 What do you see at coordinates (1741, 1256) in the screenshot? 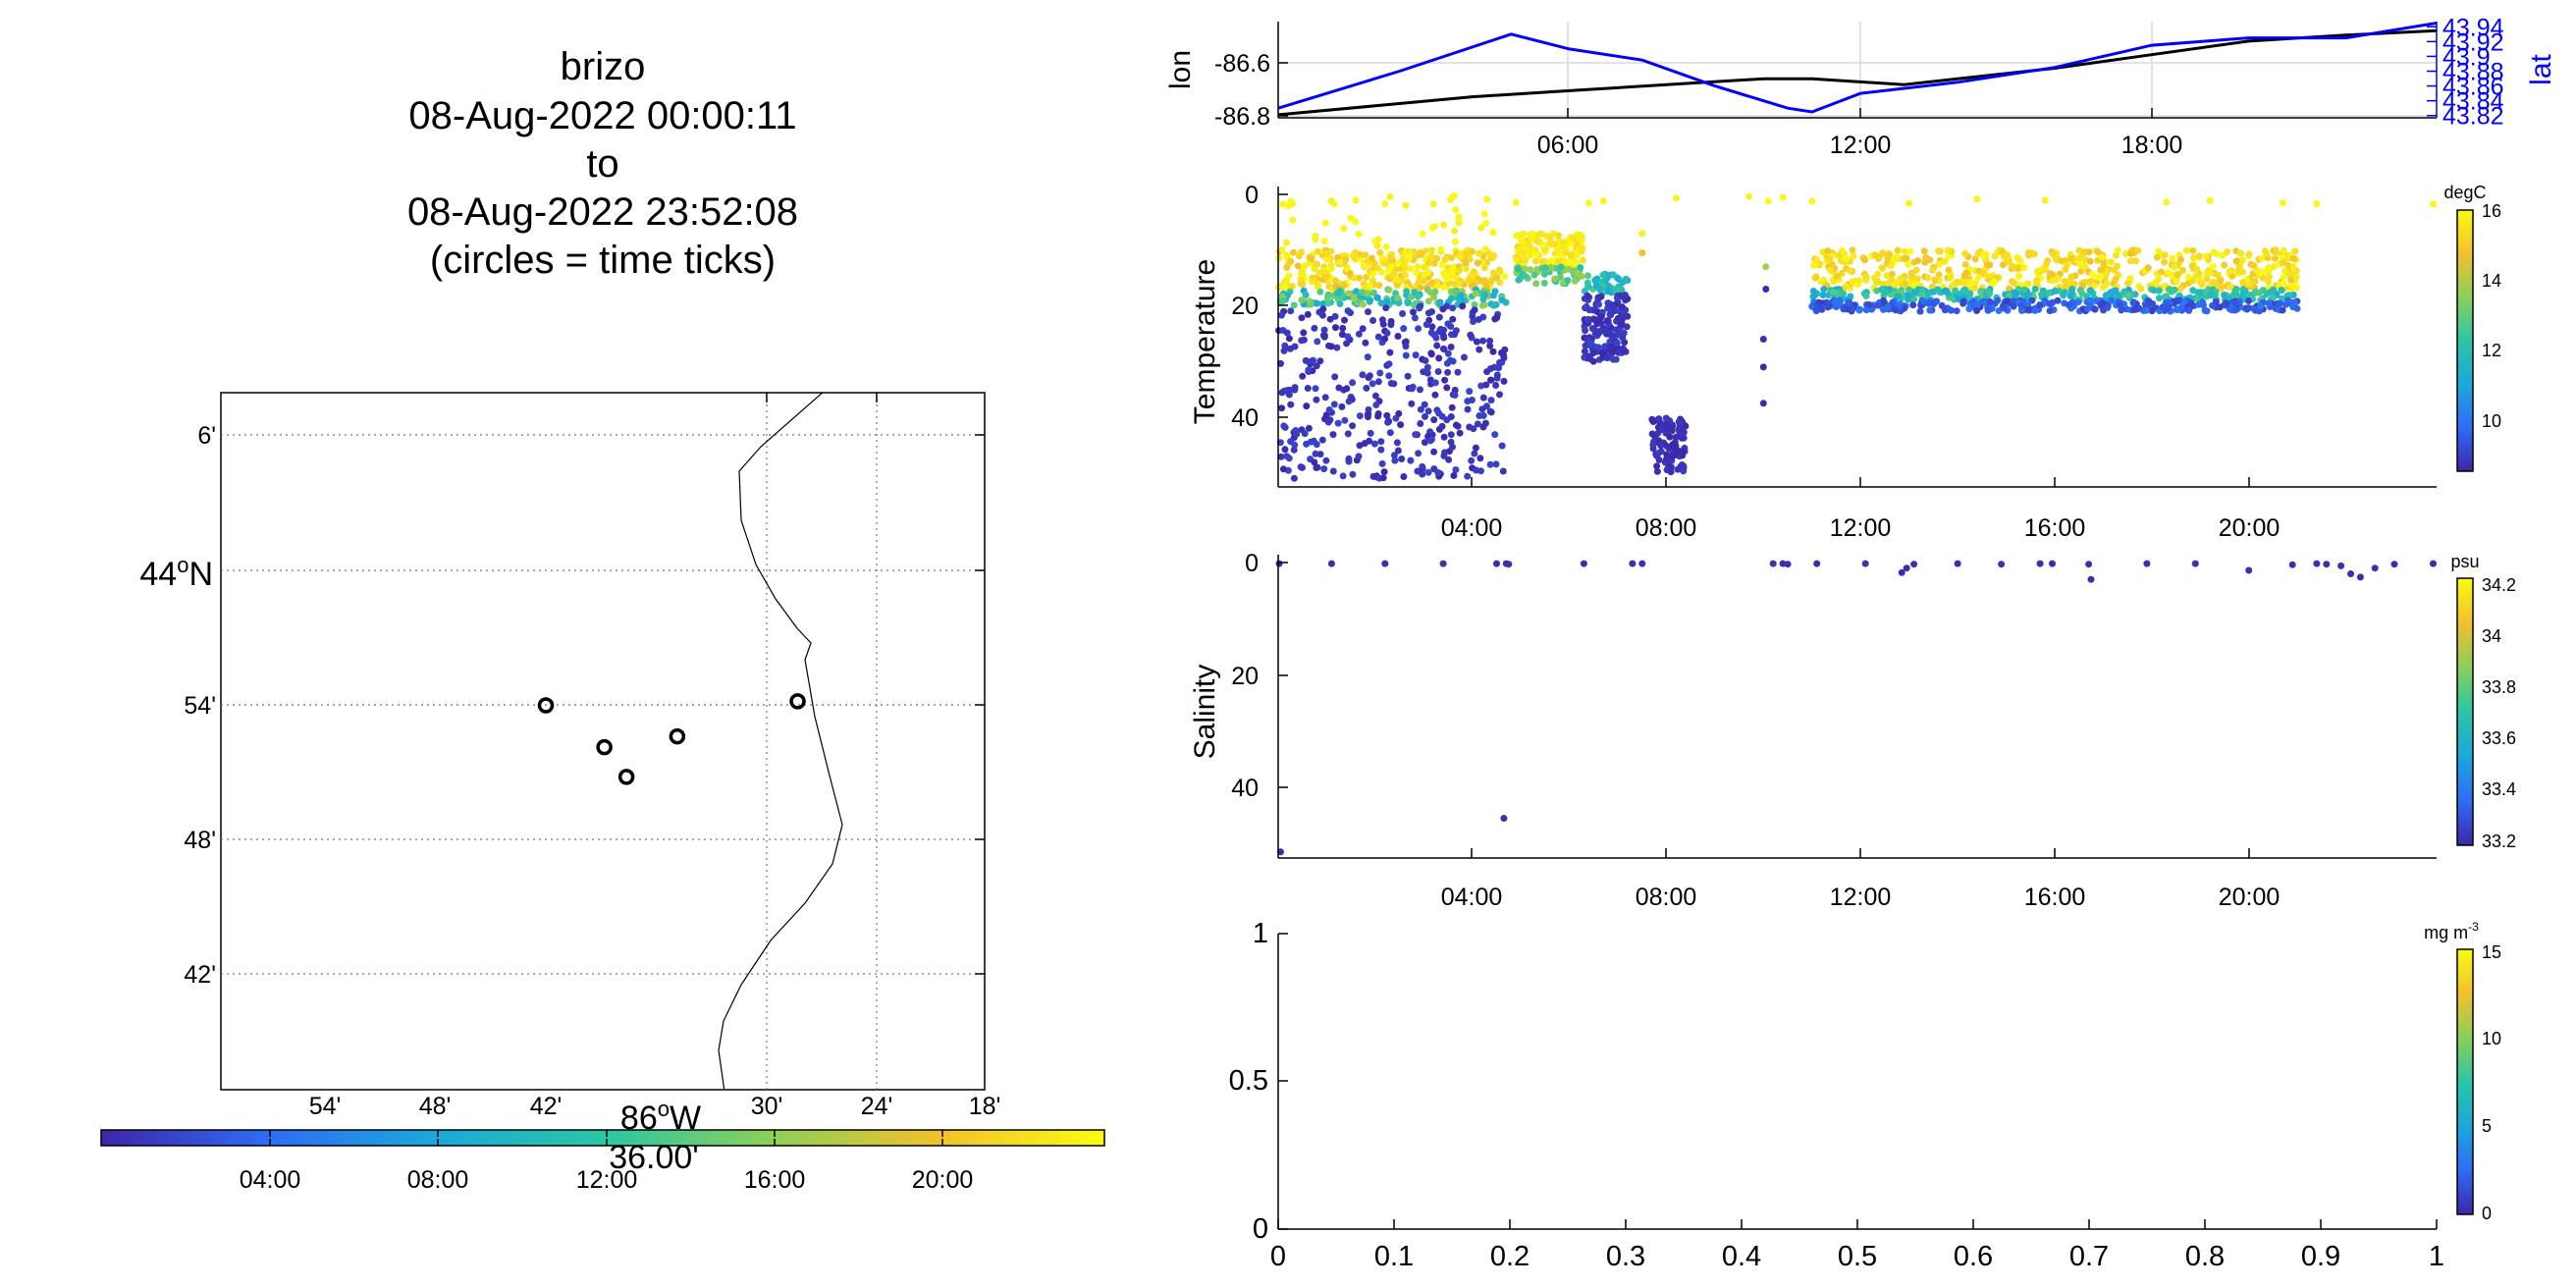
I see `chl-xtick-label: 0.4` at bounding box center [1741, 1256].